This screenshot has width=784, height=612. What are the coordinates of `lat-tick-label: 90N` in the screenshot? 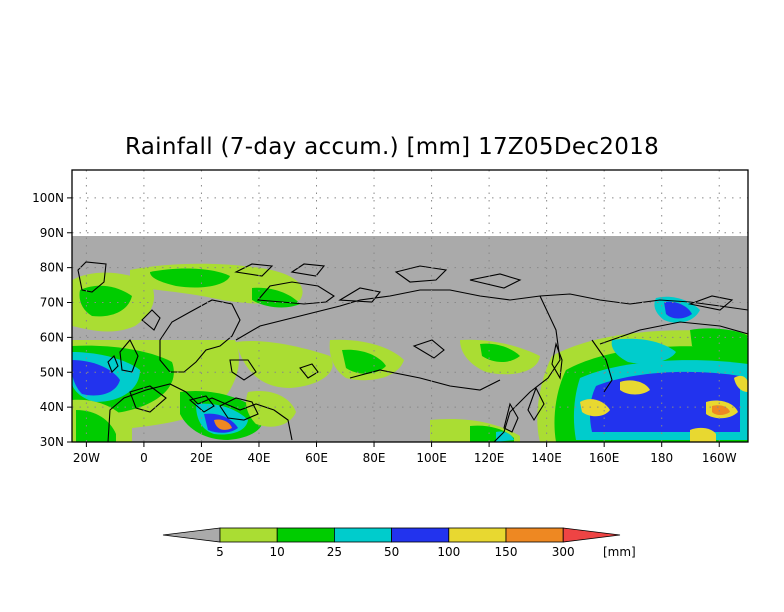 It's located at (52, 233).